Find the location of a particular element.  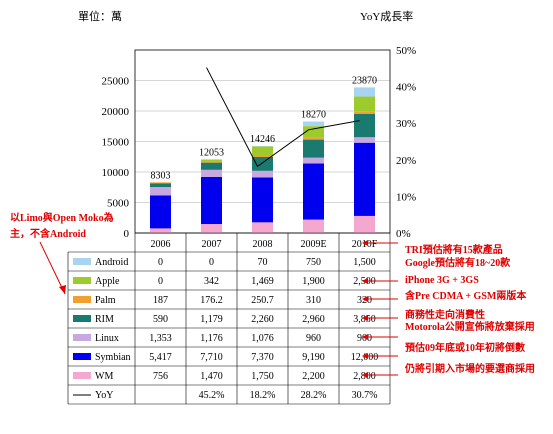

y2-tick-label: 40% is located at coordinates (406, 88).